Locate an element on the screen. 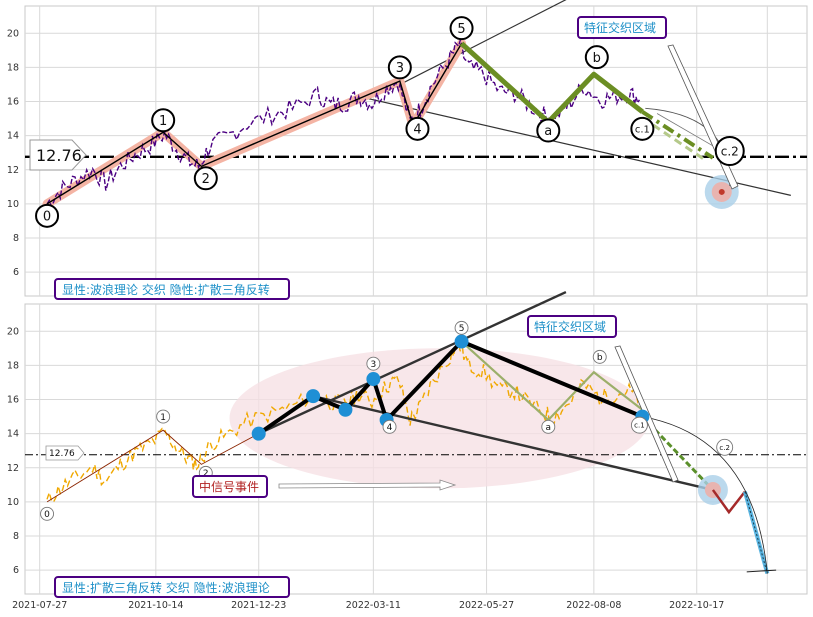 The height and width of the screenshot is (617, 813). bottom-wave-label-1-circle is located at coordinates (163, 416).